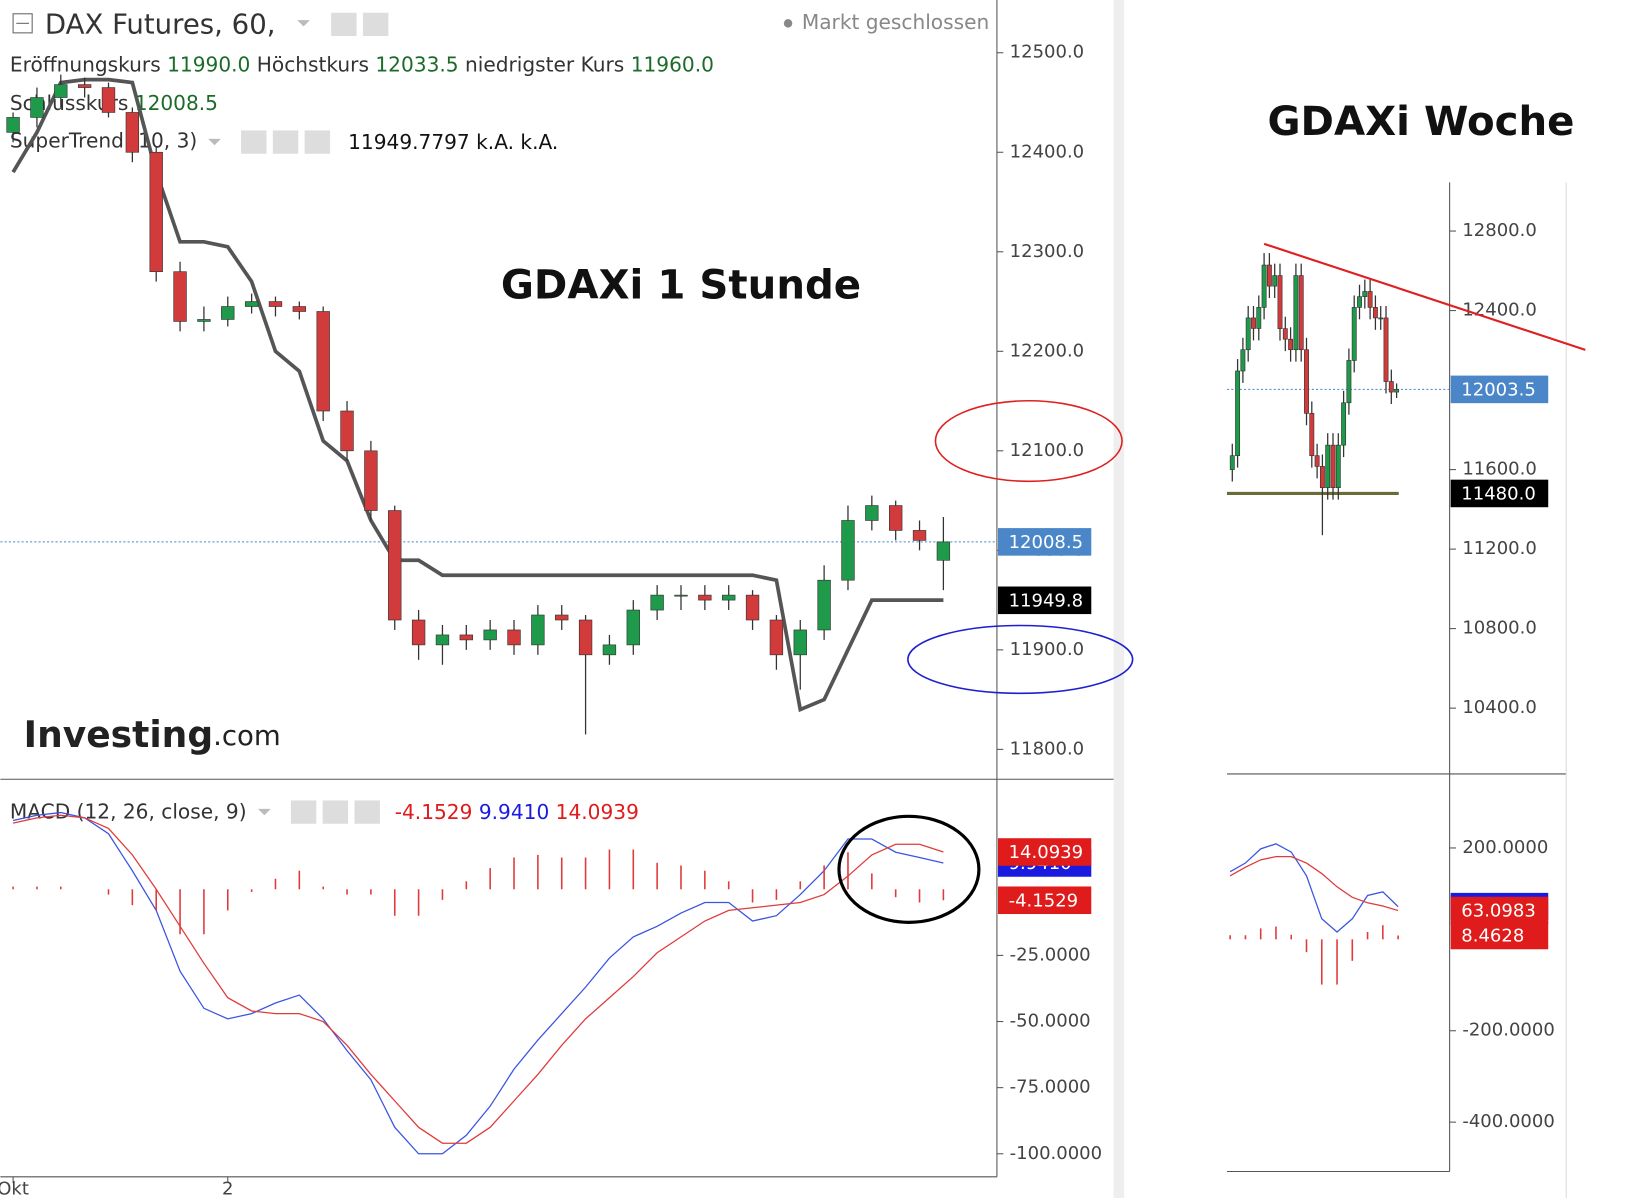 The image size is (1644, 1198). I want to click on y-tick-label: 12300.0, so click(1047, 251).